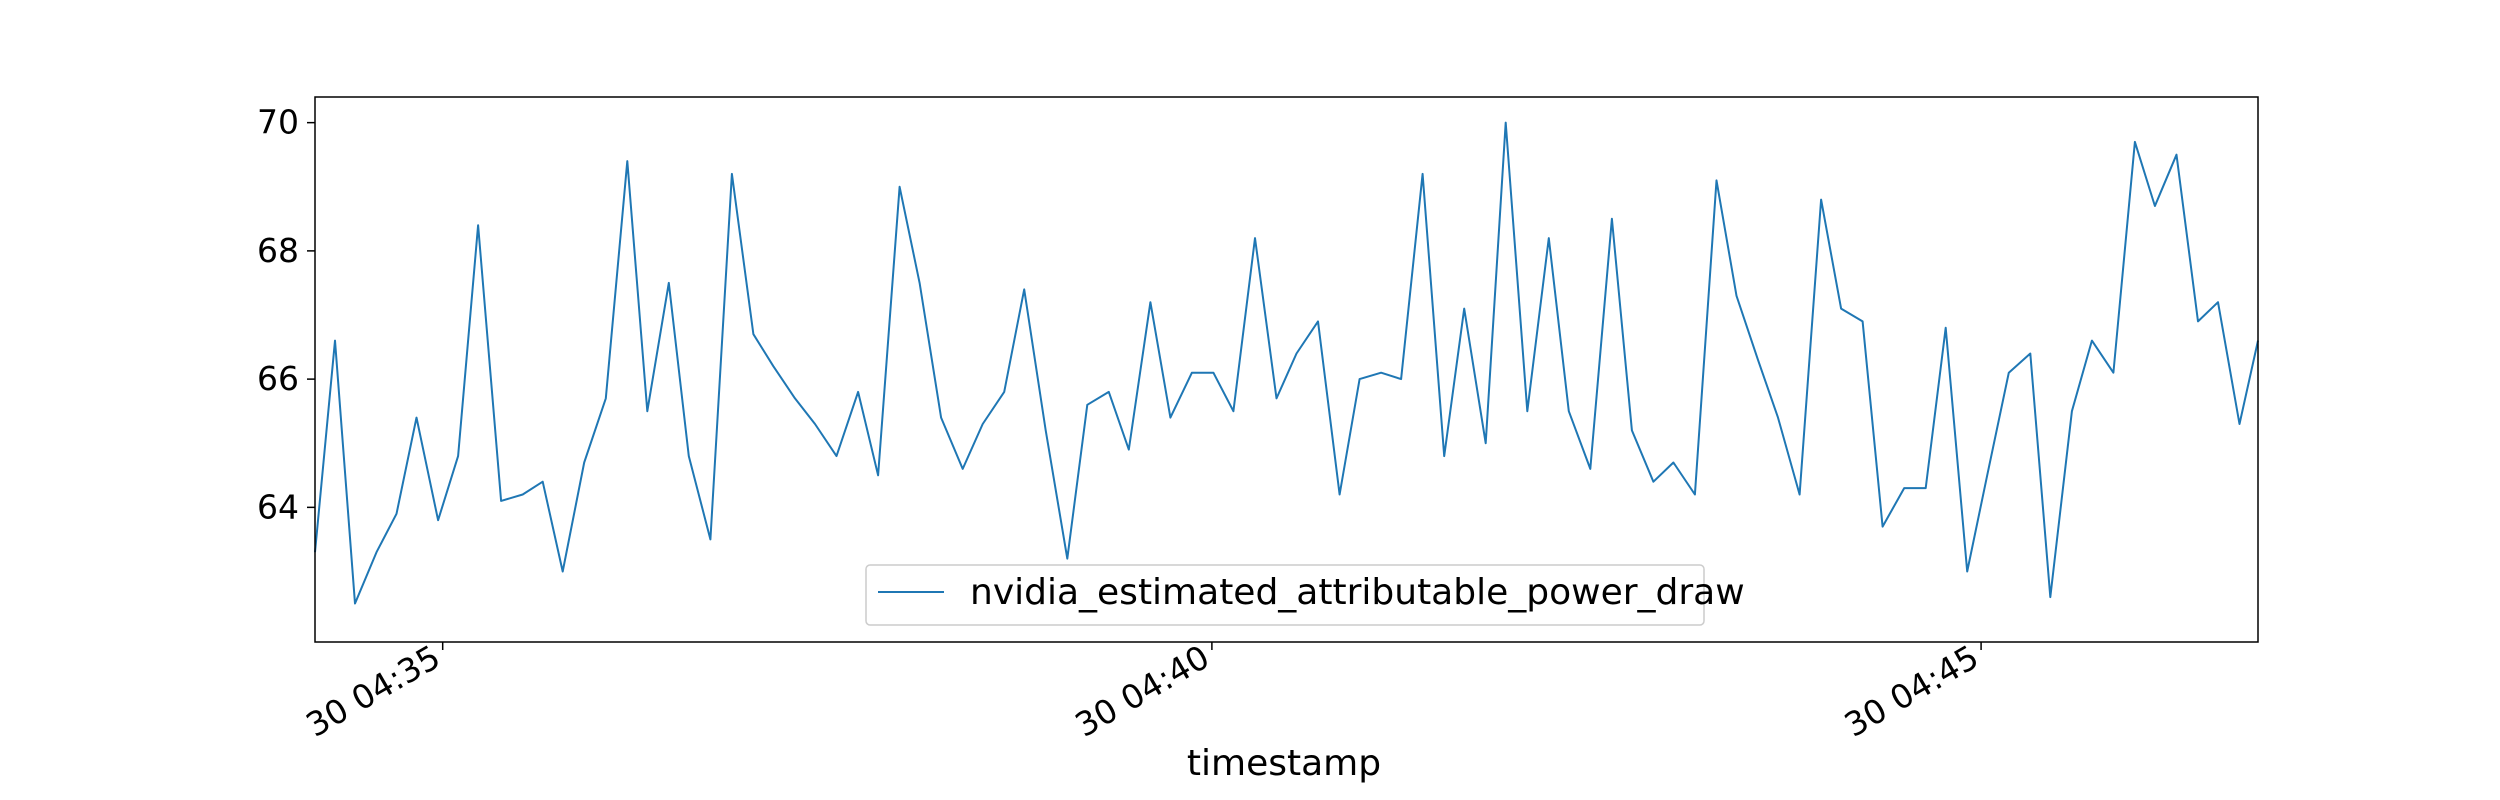  I want to click on x-axis-label: timestamp, so click(1284, 763).